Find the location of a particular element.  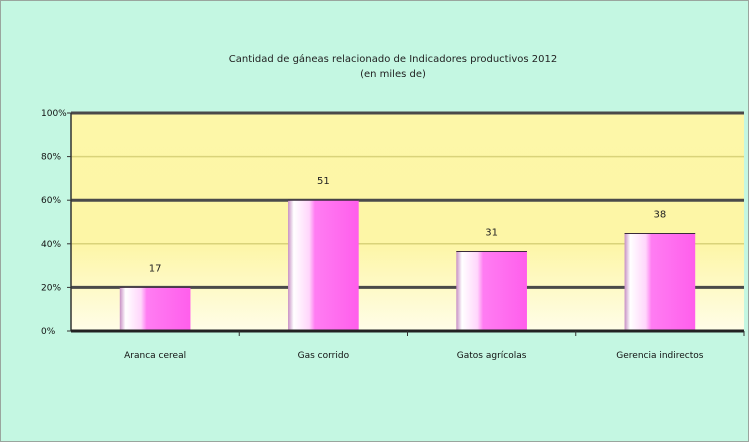

x-category-label: Gerencia indirectos is located at coordinates (660, 356).